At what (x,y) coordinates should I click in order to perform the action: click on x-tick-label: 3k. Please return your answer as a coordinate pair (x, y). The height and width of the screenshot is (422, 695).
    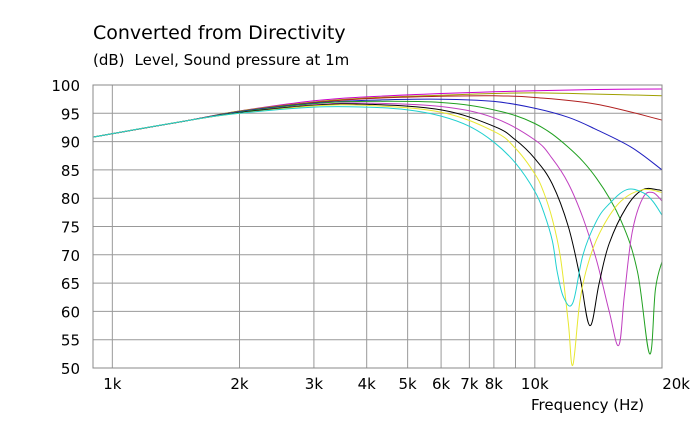
    Looking at the image, I should click on (314, 384).